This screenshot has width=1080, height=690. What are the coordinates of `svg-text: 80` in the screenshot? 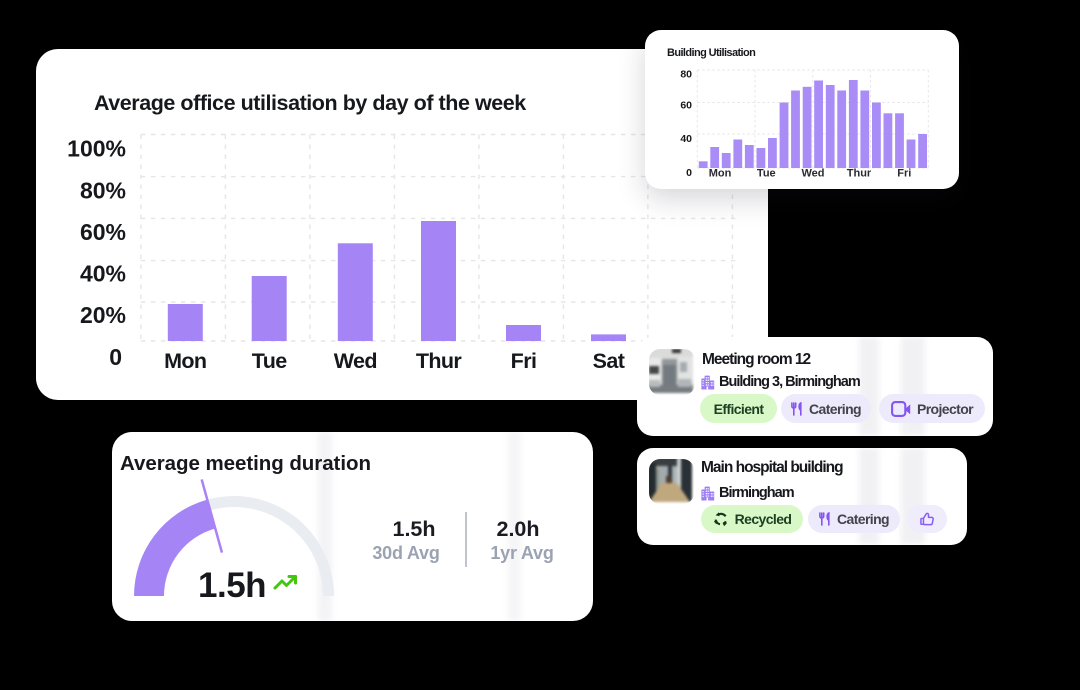 It's located at (686, 75).